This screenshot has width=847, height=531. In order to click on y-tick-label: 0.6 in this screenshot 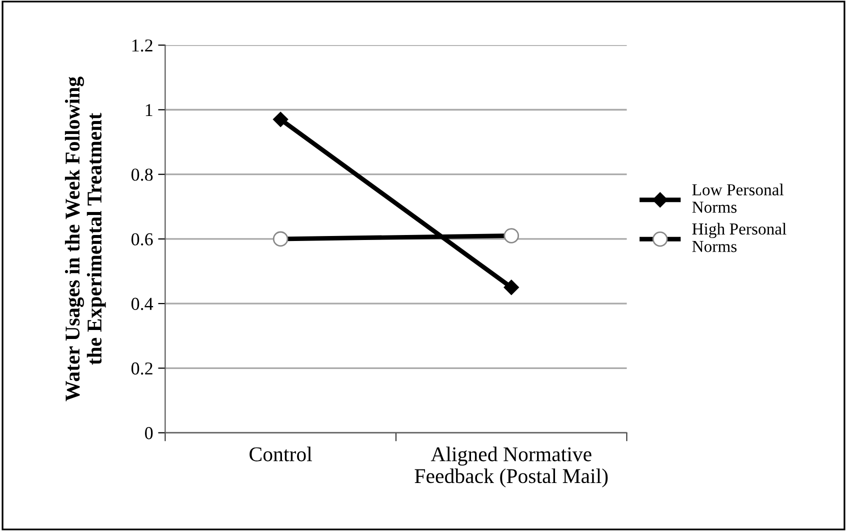, I will do `click(142, 239)`.